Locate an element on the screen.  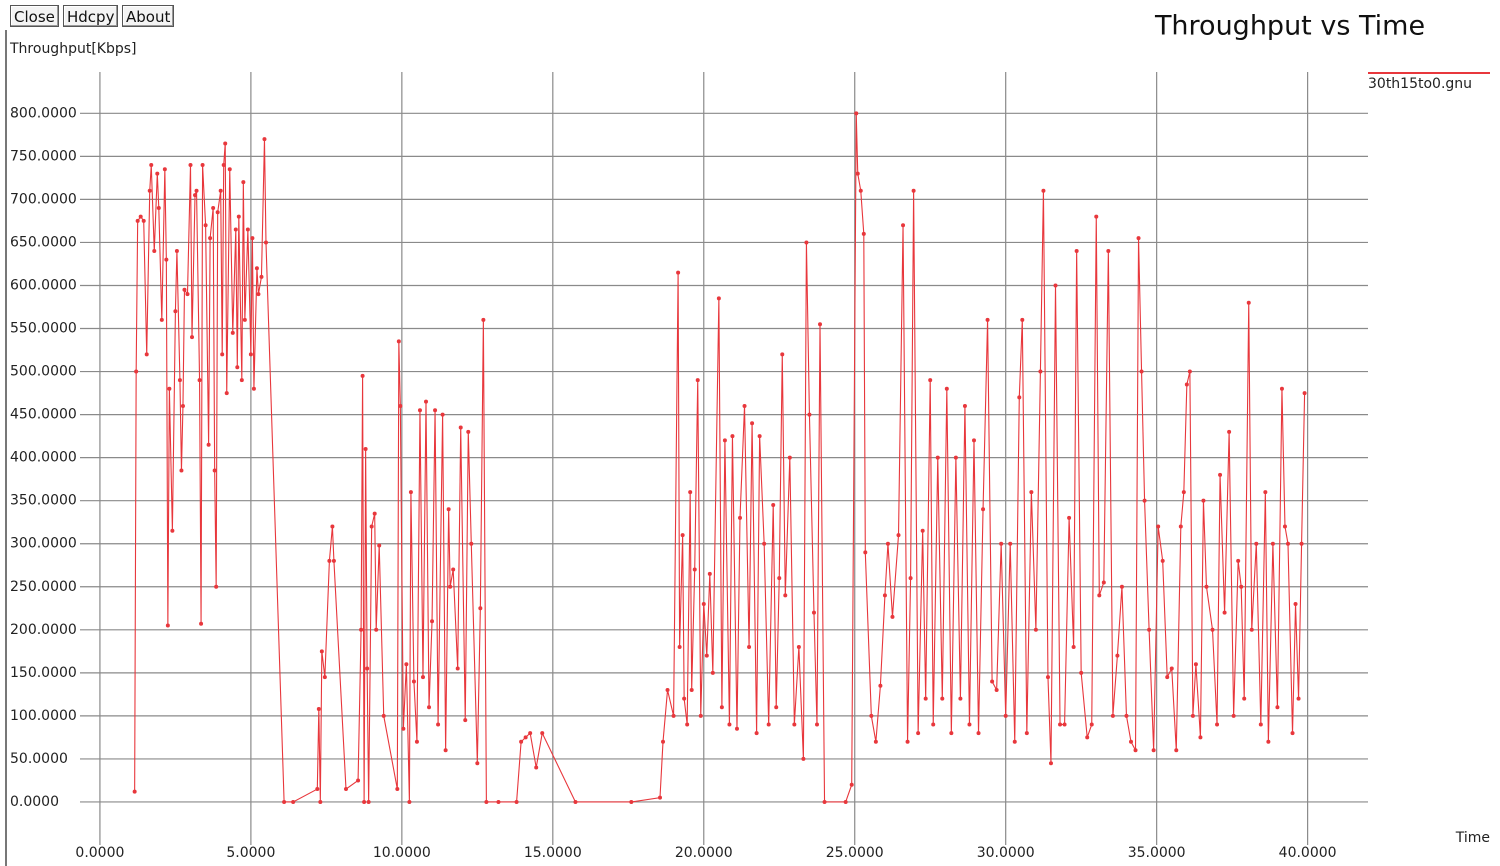
y-tick-label: 250.0000 is located at coordinates (43, 587).